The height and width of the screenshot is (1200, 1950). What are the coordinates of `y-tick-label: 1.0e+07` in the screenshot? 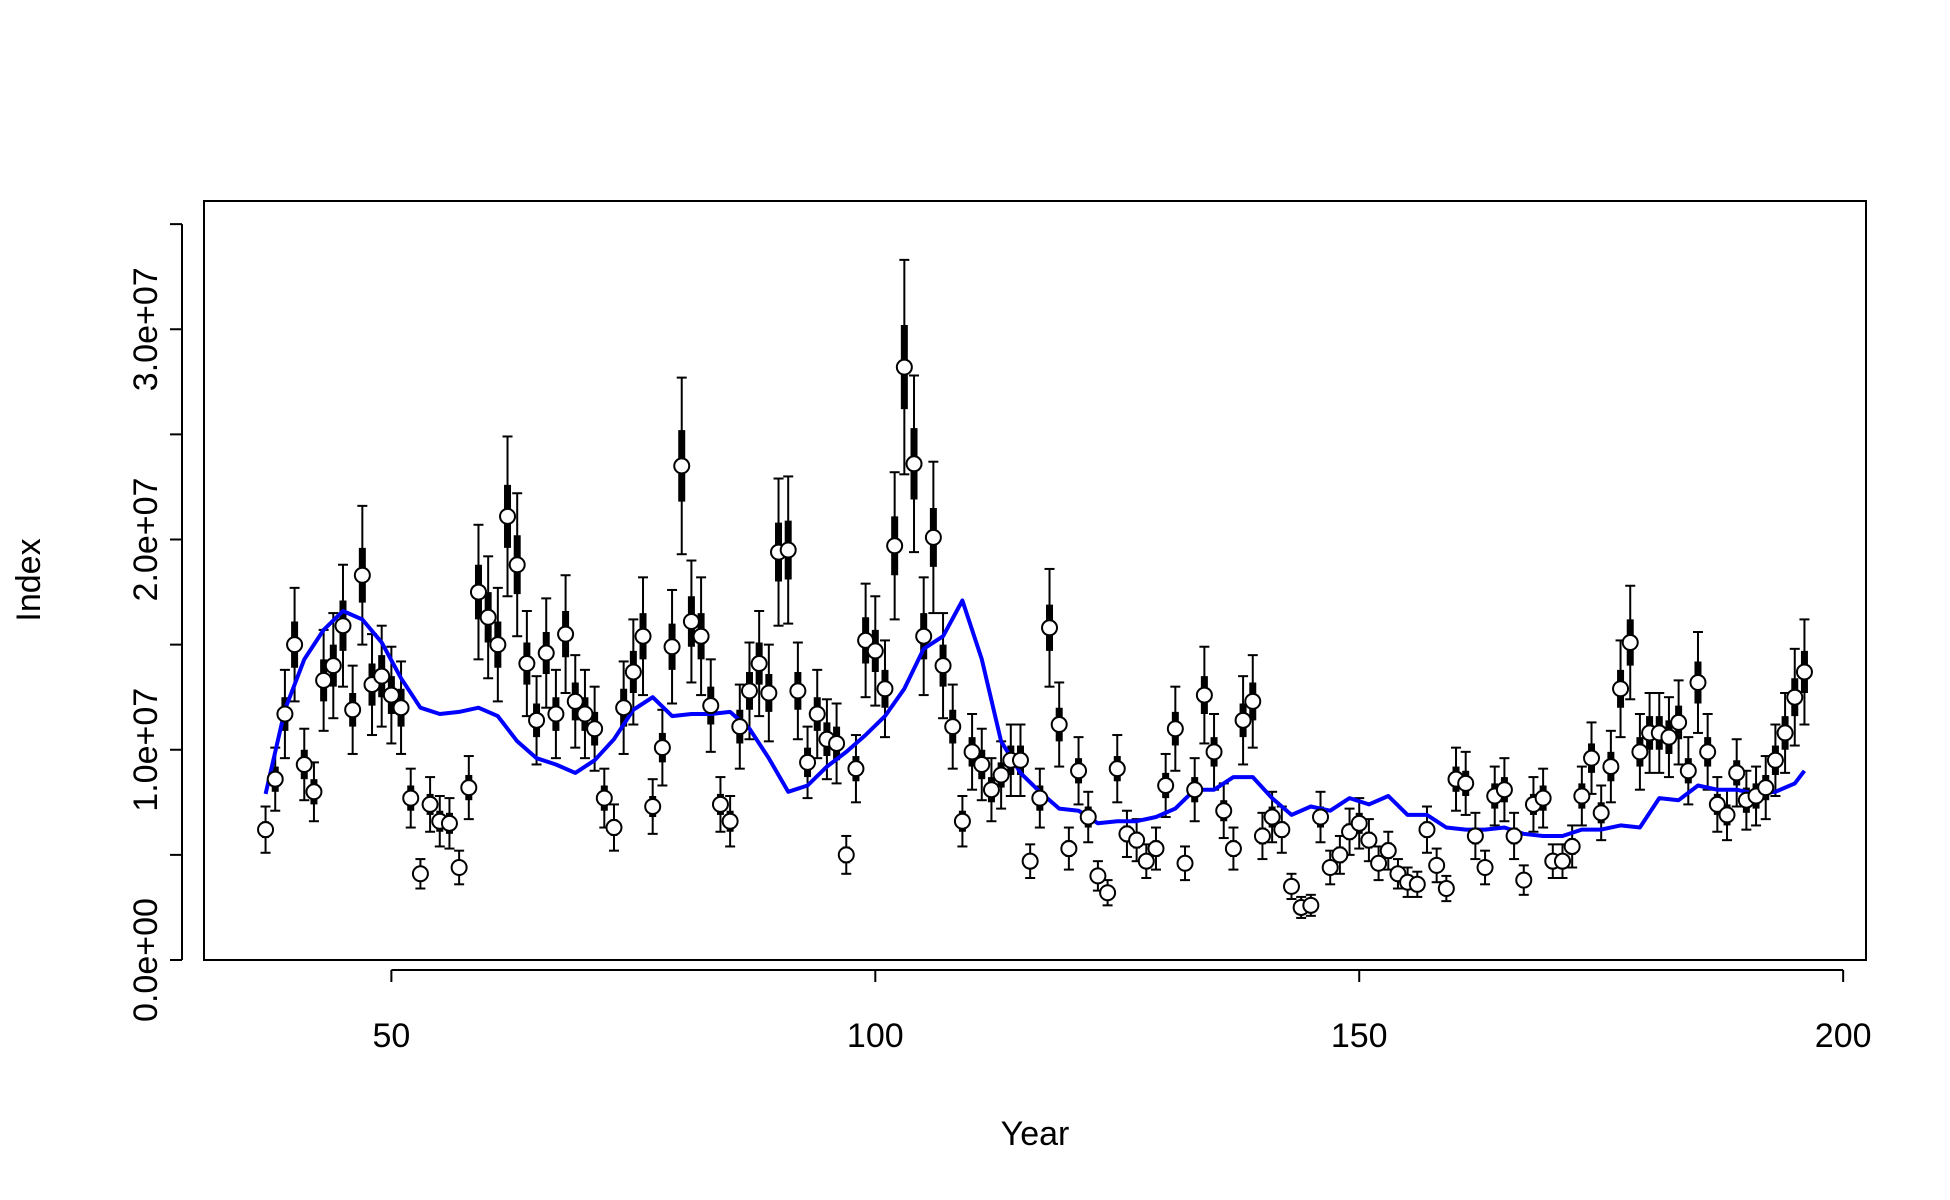 It's located at (146, 750).